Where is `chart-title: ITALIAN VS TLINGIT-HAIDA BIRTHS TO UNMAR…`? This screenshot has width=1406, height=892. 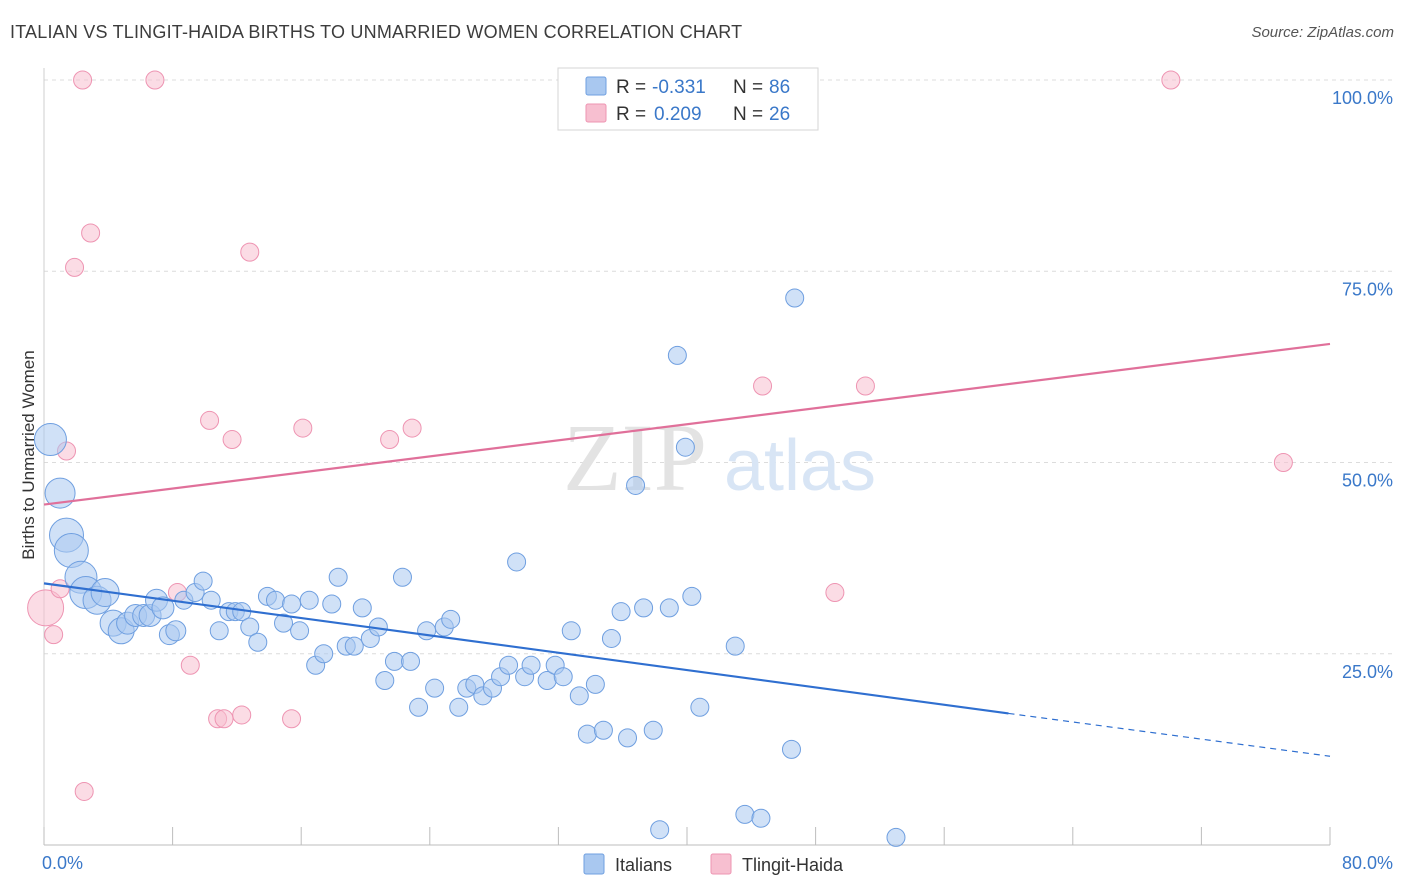
chart-title: ITALIAN VS TLINGIT-HAIDA BIRTHS TO UNMAR… is located at coordinates (376, 32).